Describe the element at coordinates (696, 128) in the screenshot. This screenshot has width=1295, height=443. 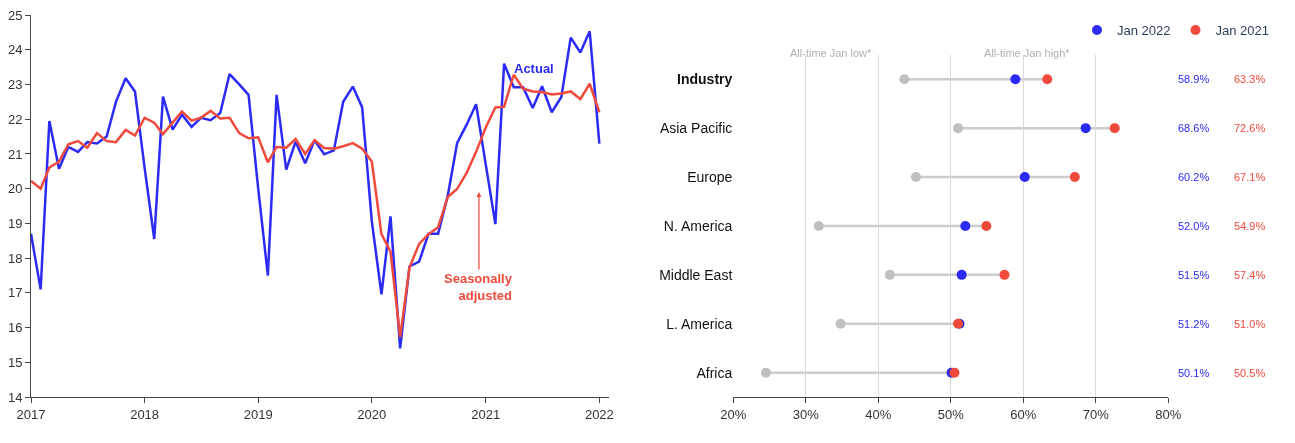
I see `y-tick-label: Asia Pacific` at that location.